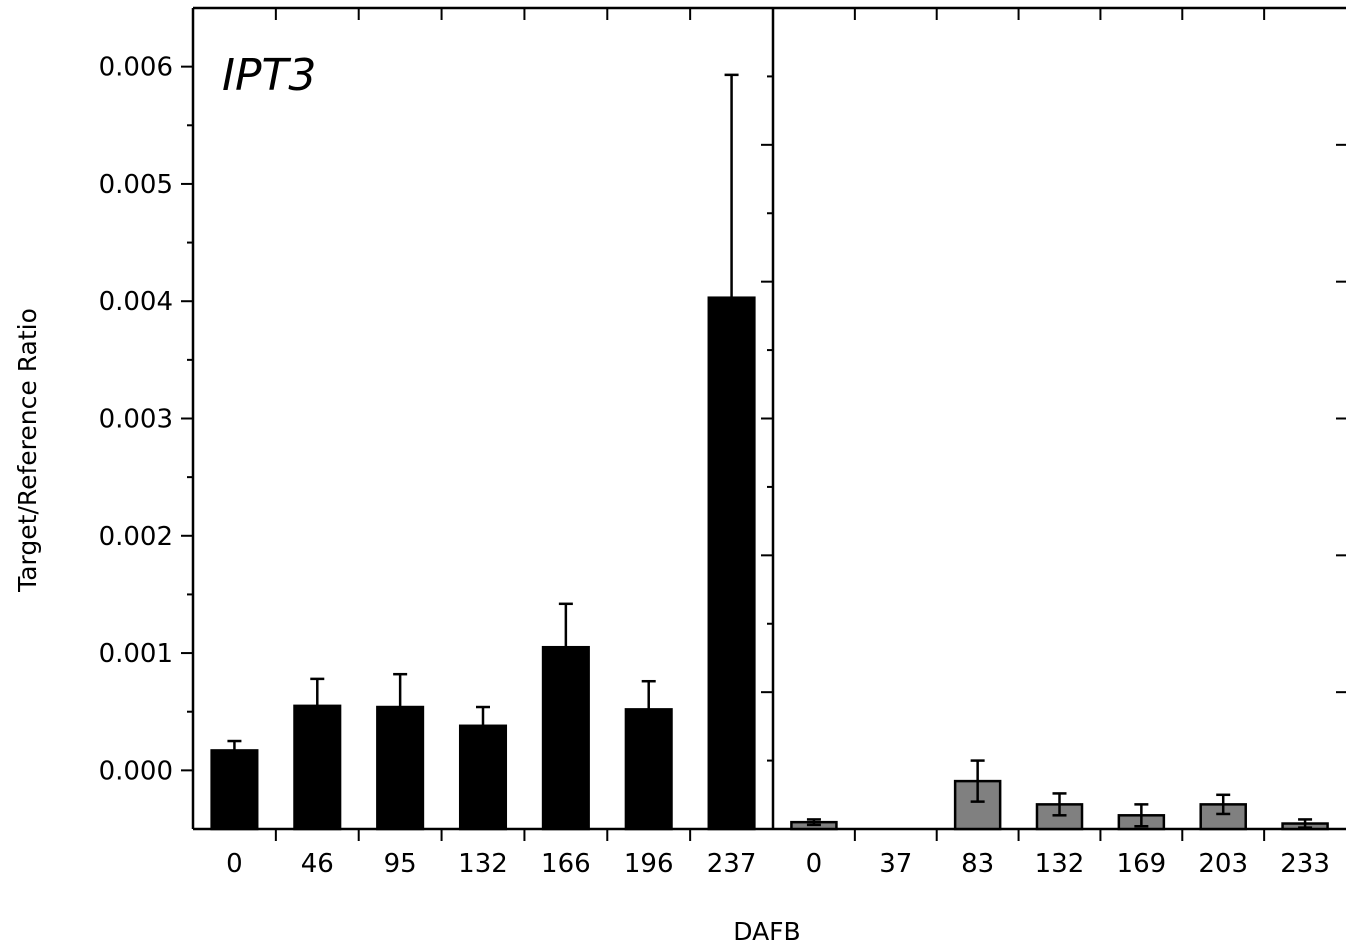 This screenshot has width=1346, height=949. Describe the element at coordinates (136, 771) in the screenshot. I see `y-tick-label: 0.000` at that location.